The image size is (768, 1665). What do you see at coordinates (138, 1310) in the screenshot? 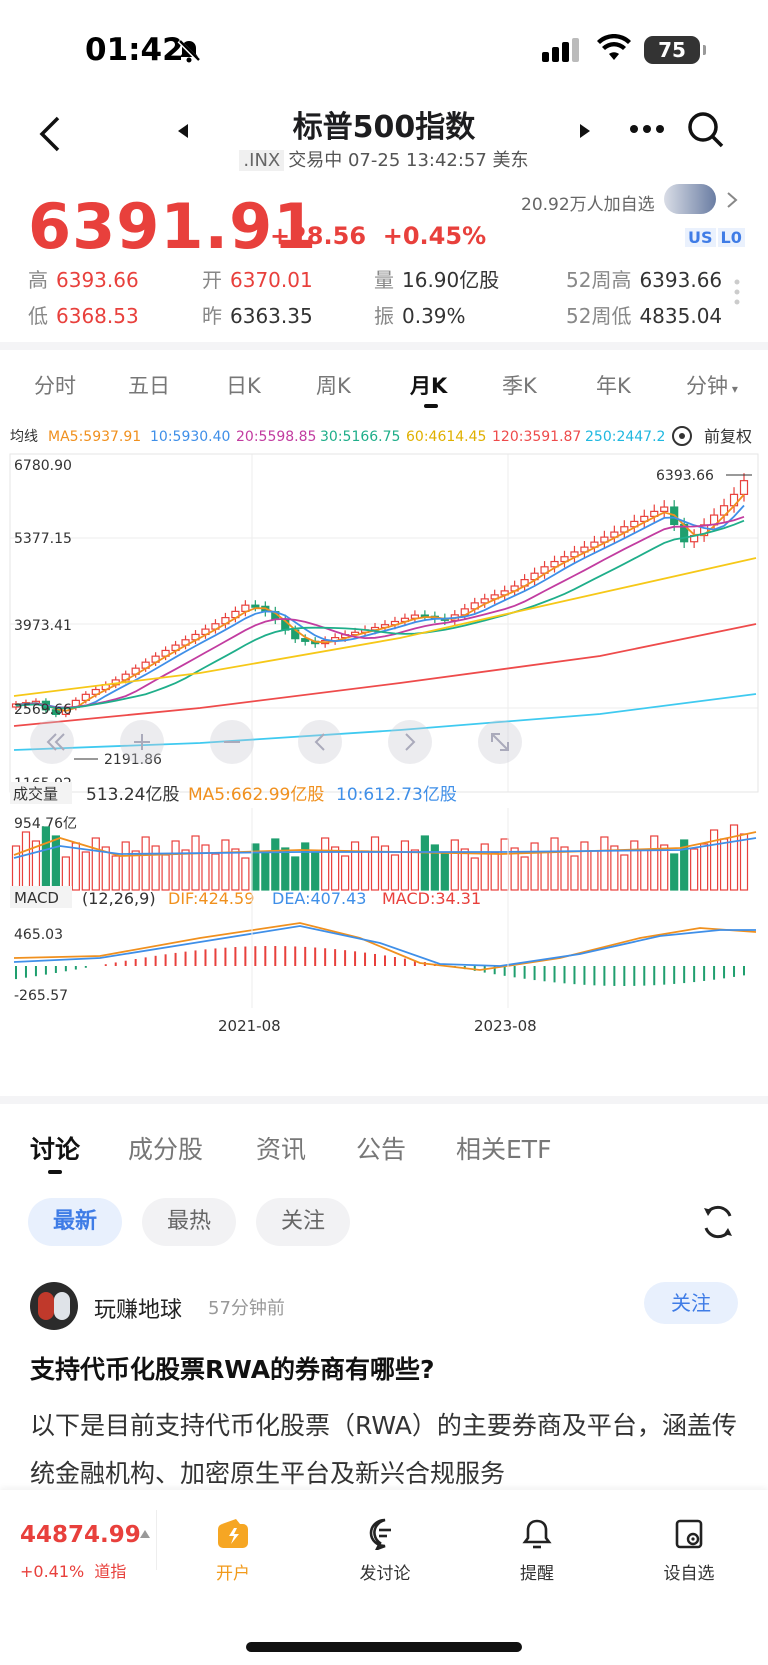
I see `post-username: 玩赚地球` at bounding box center [138, 1310].